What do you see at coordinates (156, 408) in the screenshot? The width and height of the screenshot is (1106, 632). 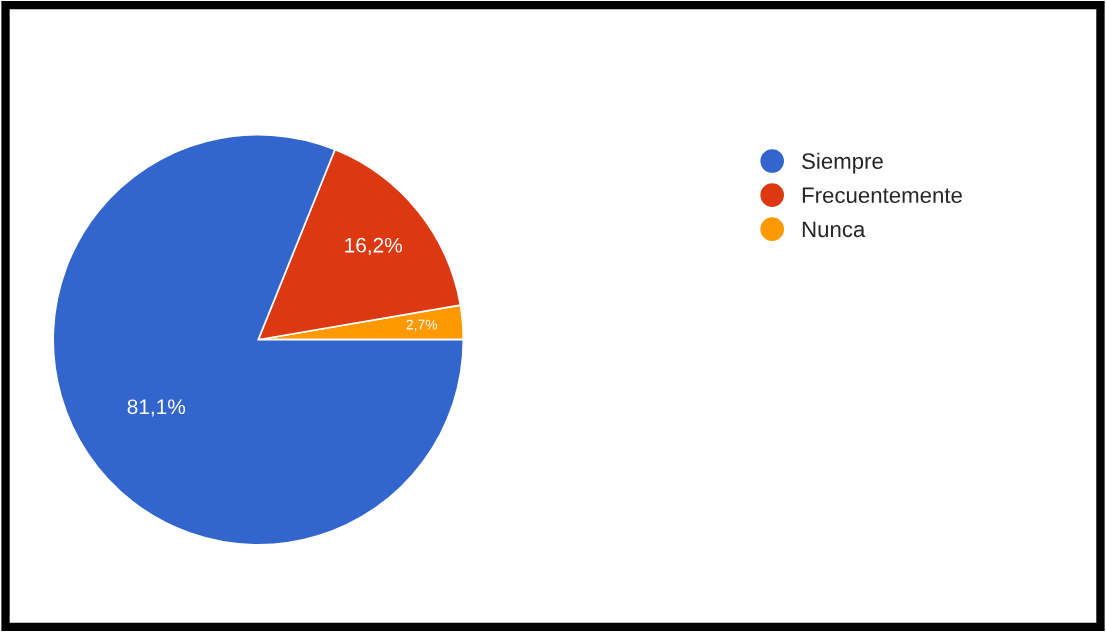 I see `data-label: 81,1%` at bounding box center [156, 408].